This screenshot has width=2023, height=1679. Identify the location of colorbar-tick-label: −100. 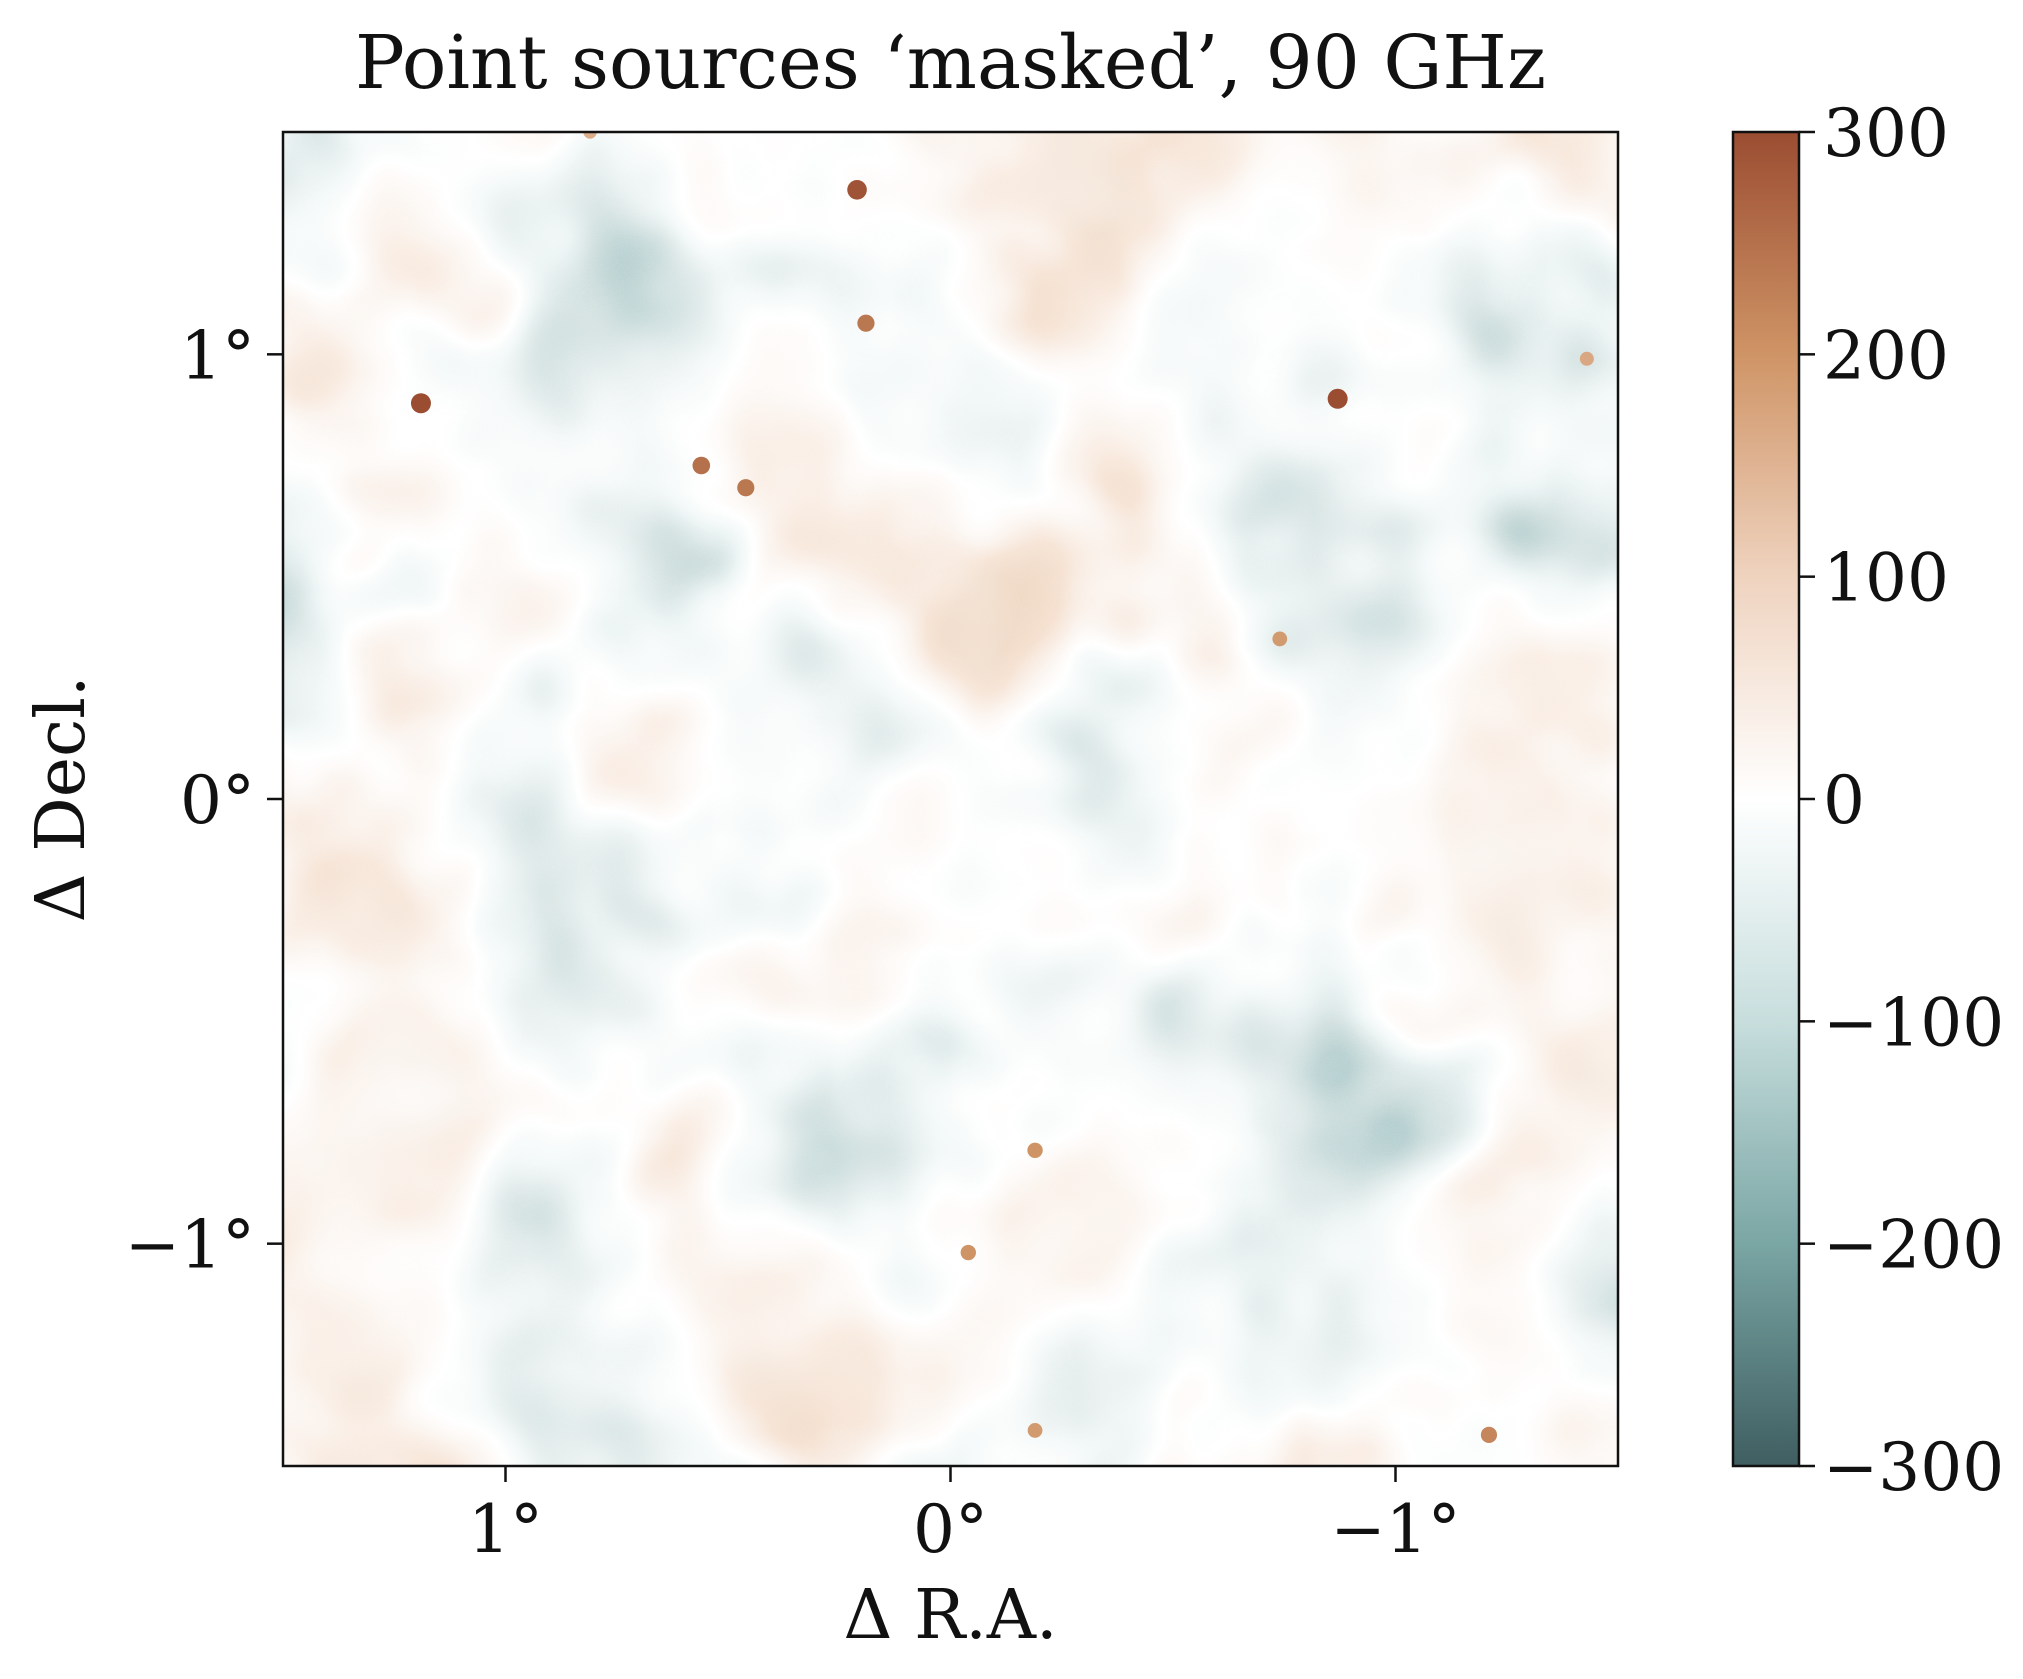
(1913, 1022).